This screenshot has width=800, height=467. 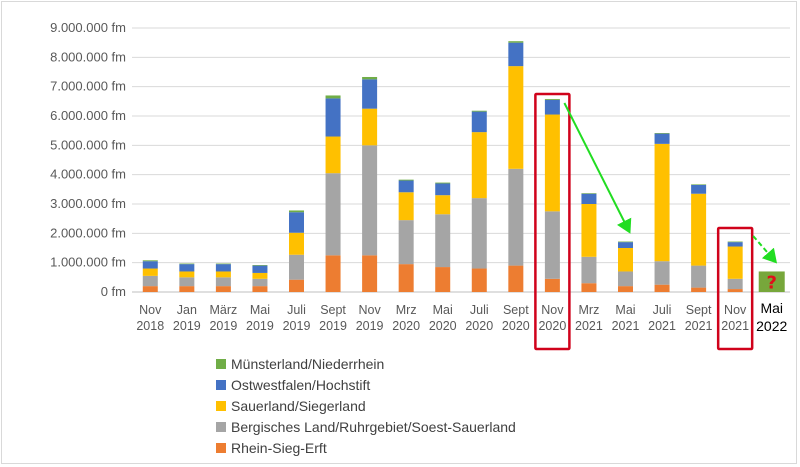 I want to click on y-tick-label: 2.000.000 fm, so click(x=88, y=232).